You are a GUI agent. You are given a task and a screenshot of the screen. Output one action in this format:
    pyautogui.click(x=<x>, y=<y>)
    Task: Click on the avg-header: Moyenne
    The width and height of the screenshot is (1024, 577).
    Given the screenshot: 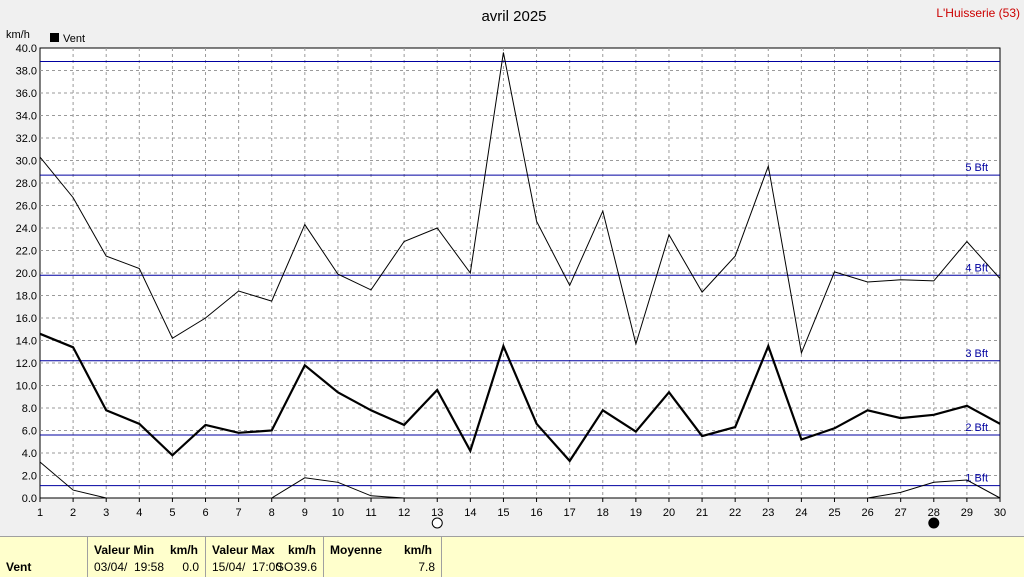 What is the action you would take?
    pyautogui.click(x=356, y=550)
    